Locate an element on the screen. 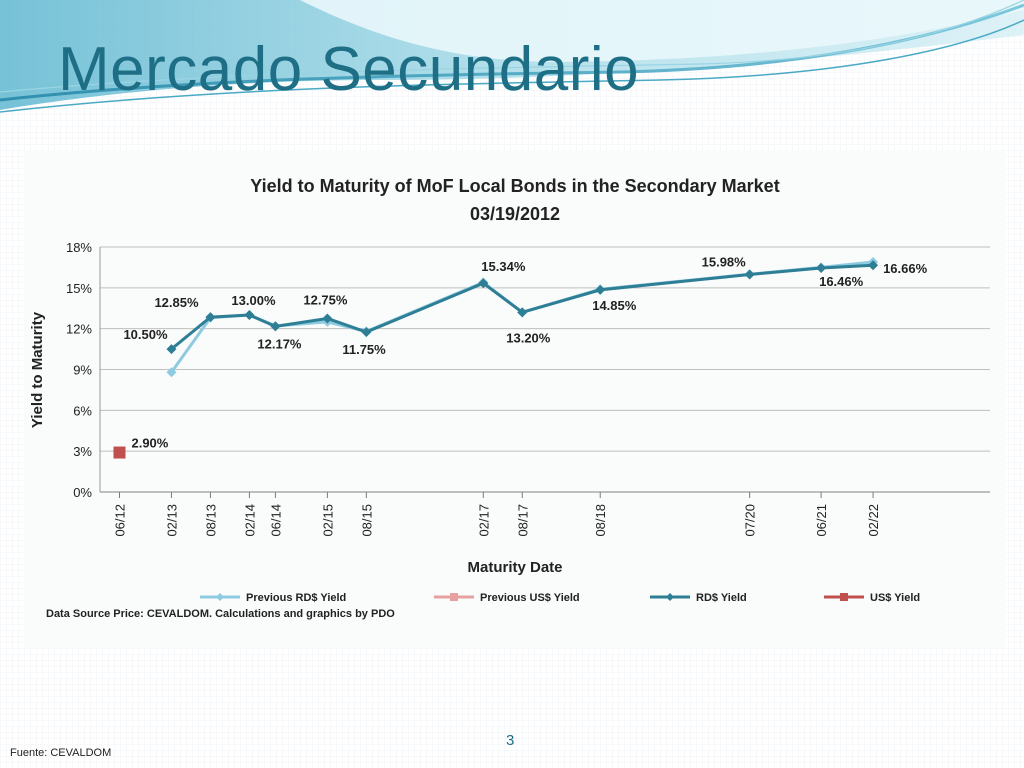  x-tick-label: 08/18 is located at coordinates (600, 520).